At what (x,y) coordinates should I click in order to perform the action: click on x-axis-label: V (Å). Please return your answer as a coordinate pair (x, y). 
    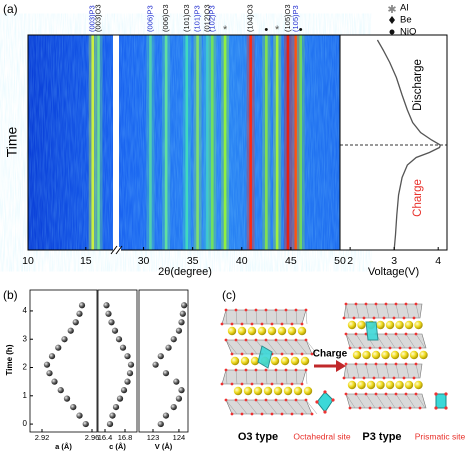
    Looking at the image, I should click on (164, 446).